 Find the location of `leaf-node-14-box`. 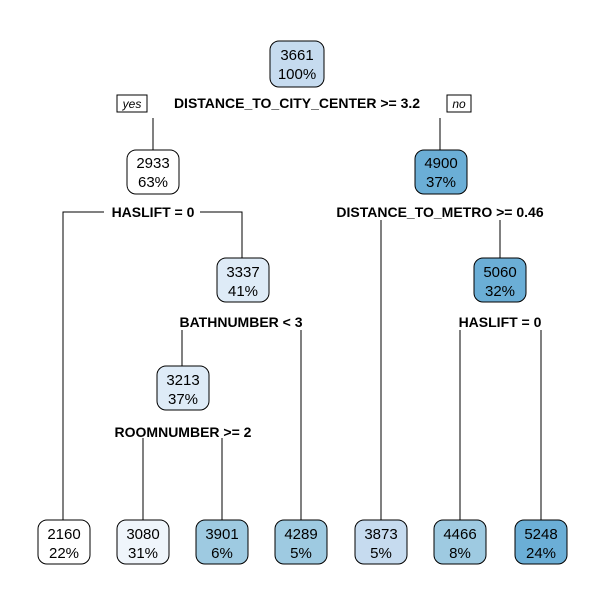

leaf-node-14-box is located at coordinates (460, 542).